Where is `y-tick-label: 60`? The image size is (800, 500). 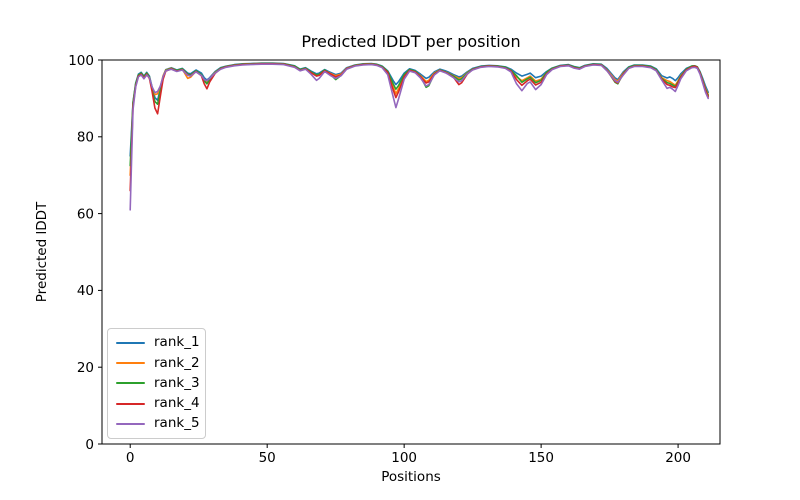
y-tick-label: 60 is located at coordinates (85, 214).